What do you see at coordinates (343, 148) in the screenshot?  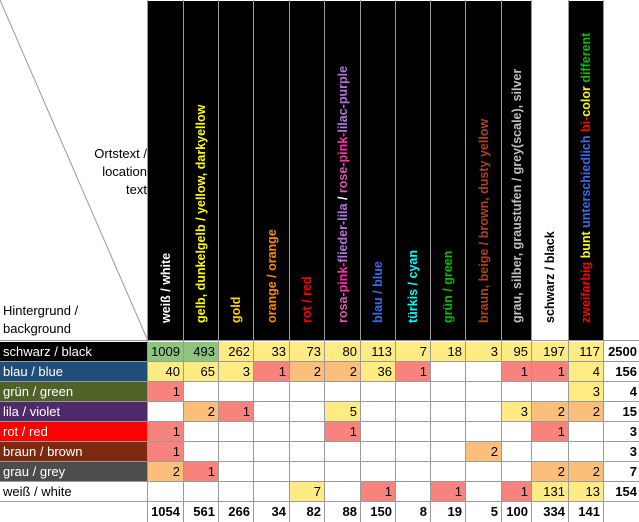 I see `column-header-text: pink-` at bounding box center [343, 148].